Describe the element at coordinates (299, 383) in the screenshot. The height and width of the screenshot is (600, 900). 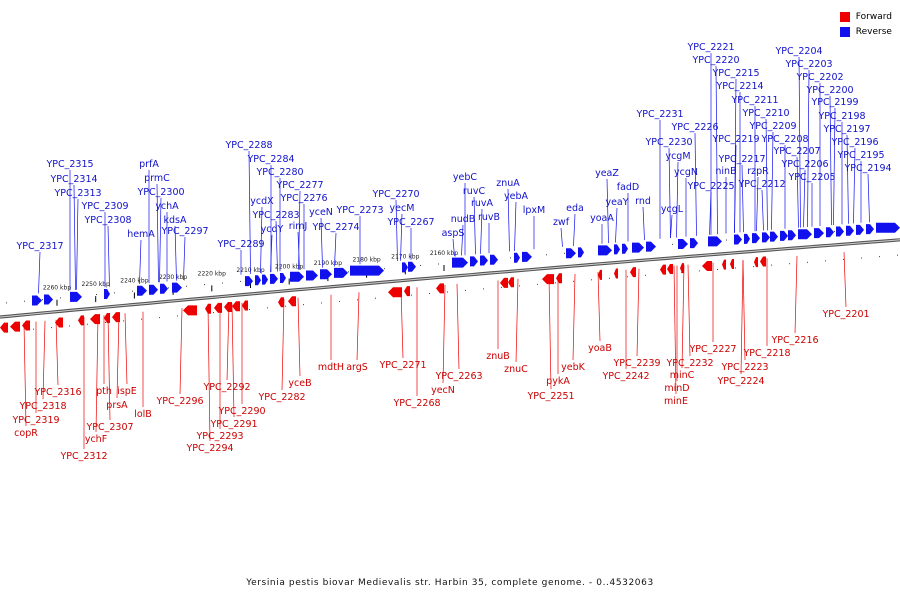
I see `forward-gene-label: yceB` at that location.